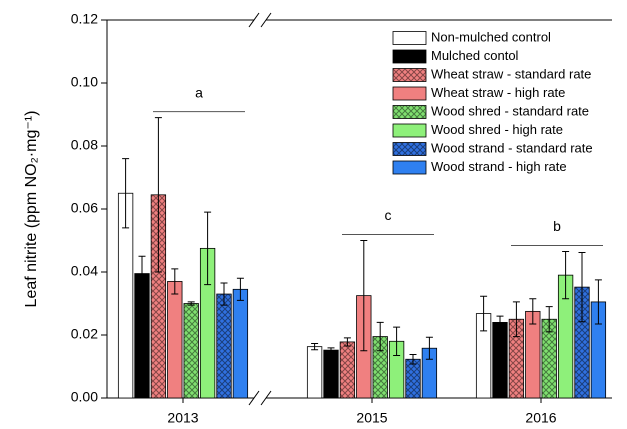  I want to click on y-tick-label: 0.00, so click(84, 397).